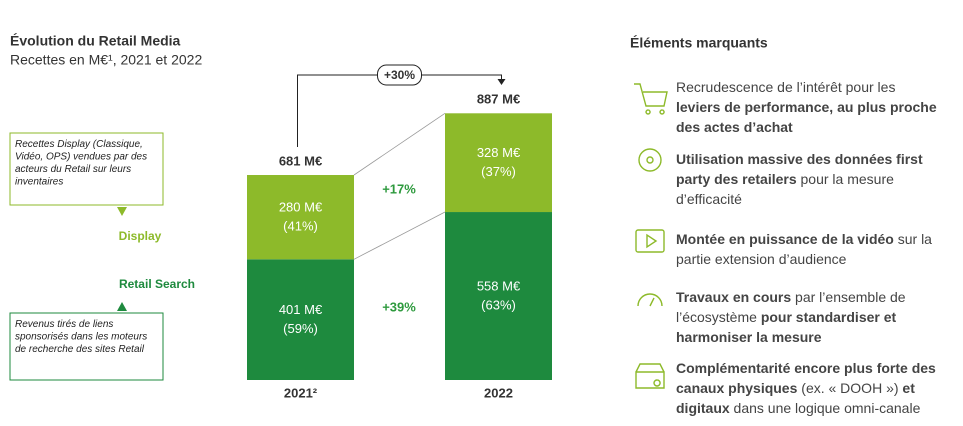 The width and height of the screenshot is (963, 426). I want to click on panel-line: leviers de performance, au plus proche, so click(806, 107).